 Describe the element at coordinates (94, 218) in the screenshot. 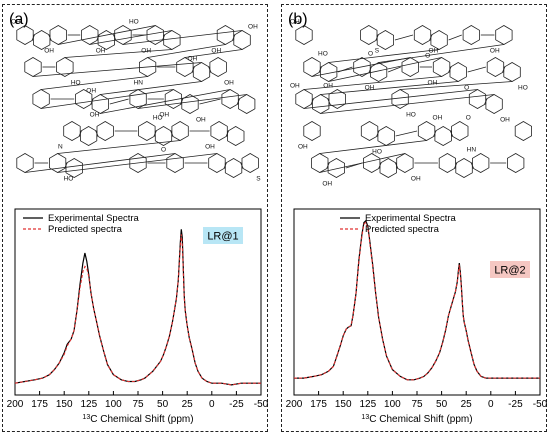

I see `legend-label: Experimental Spectra` at that location.